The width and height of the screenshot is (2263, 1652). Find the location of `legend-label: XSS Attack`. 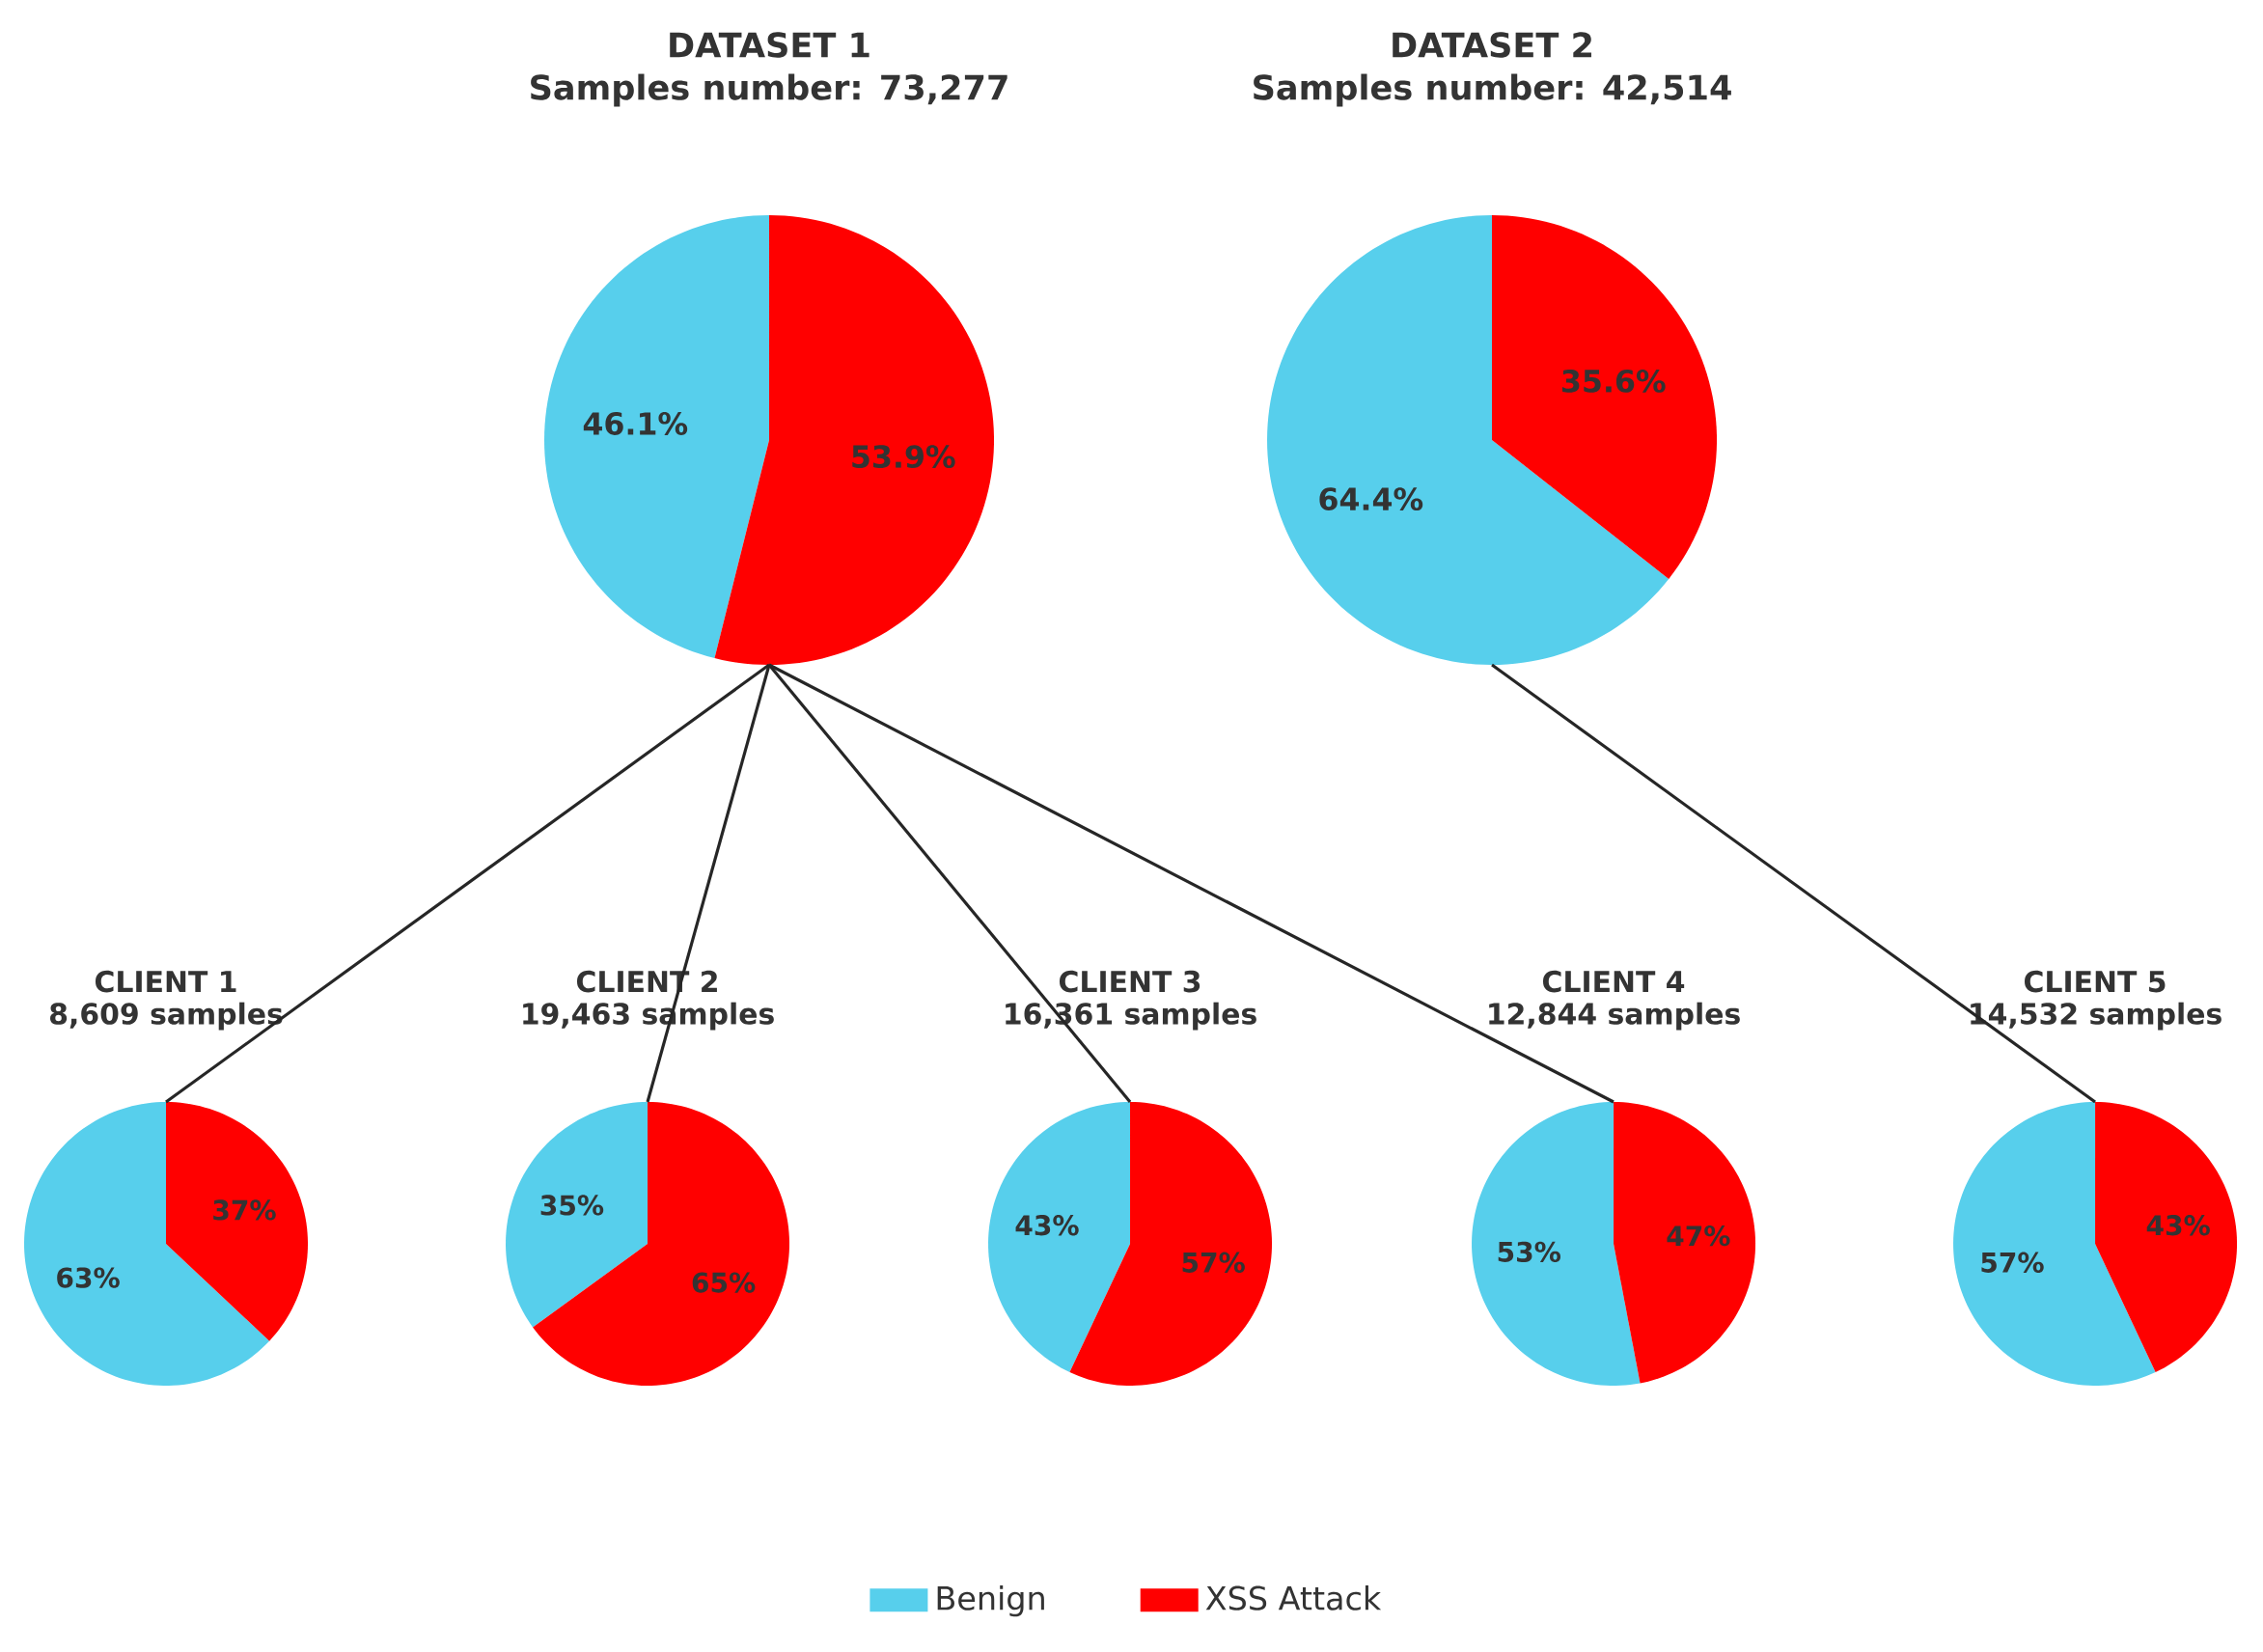

legend-label: XSS Attack is located at coordinates (1294, 1598).